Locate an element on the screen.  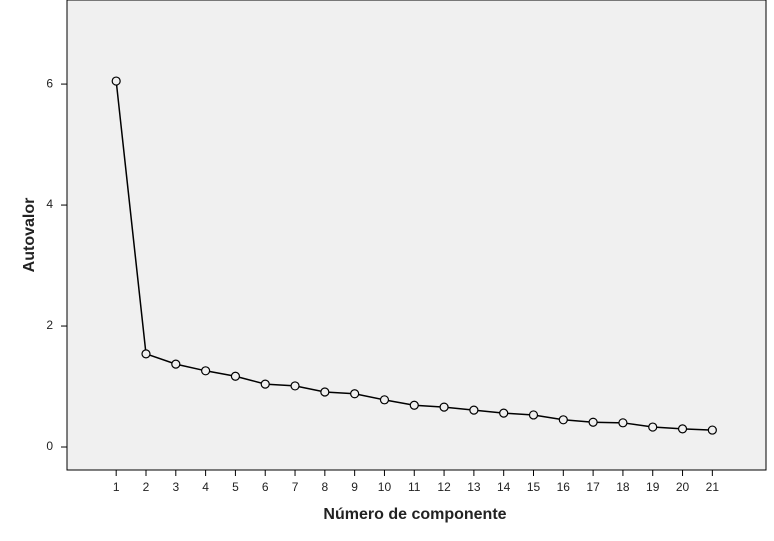
x-tick-label: 15 is located at coordinates (534, 487).